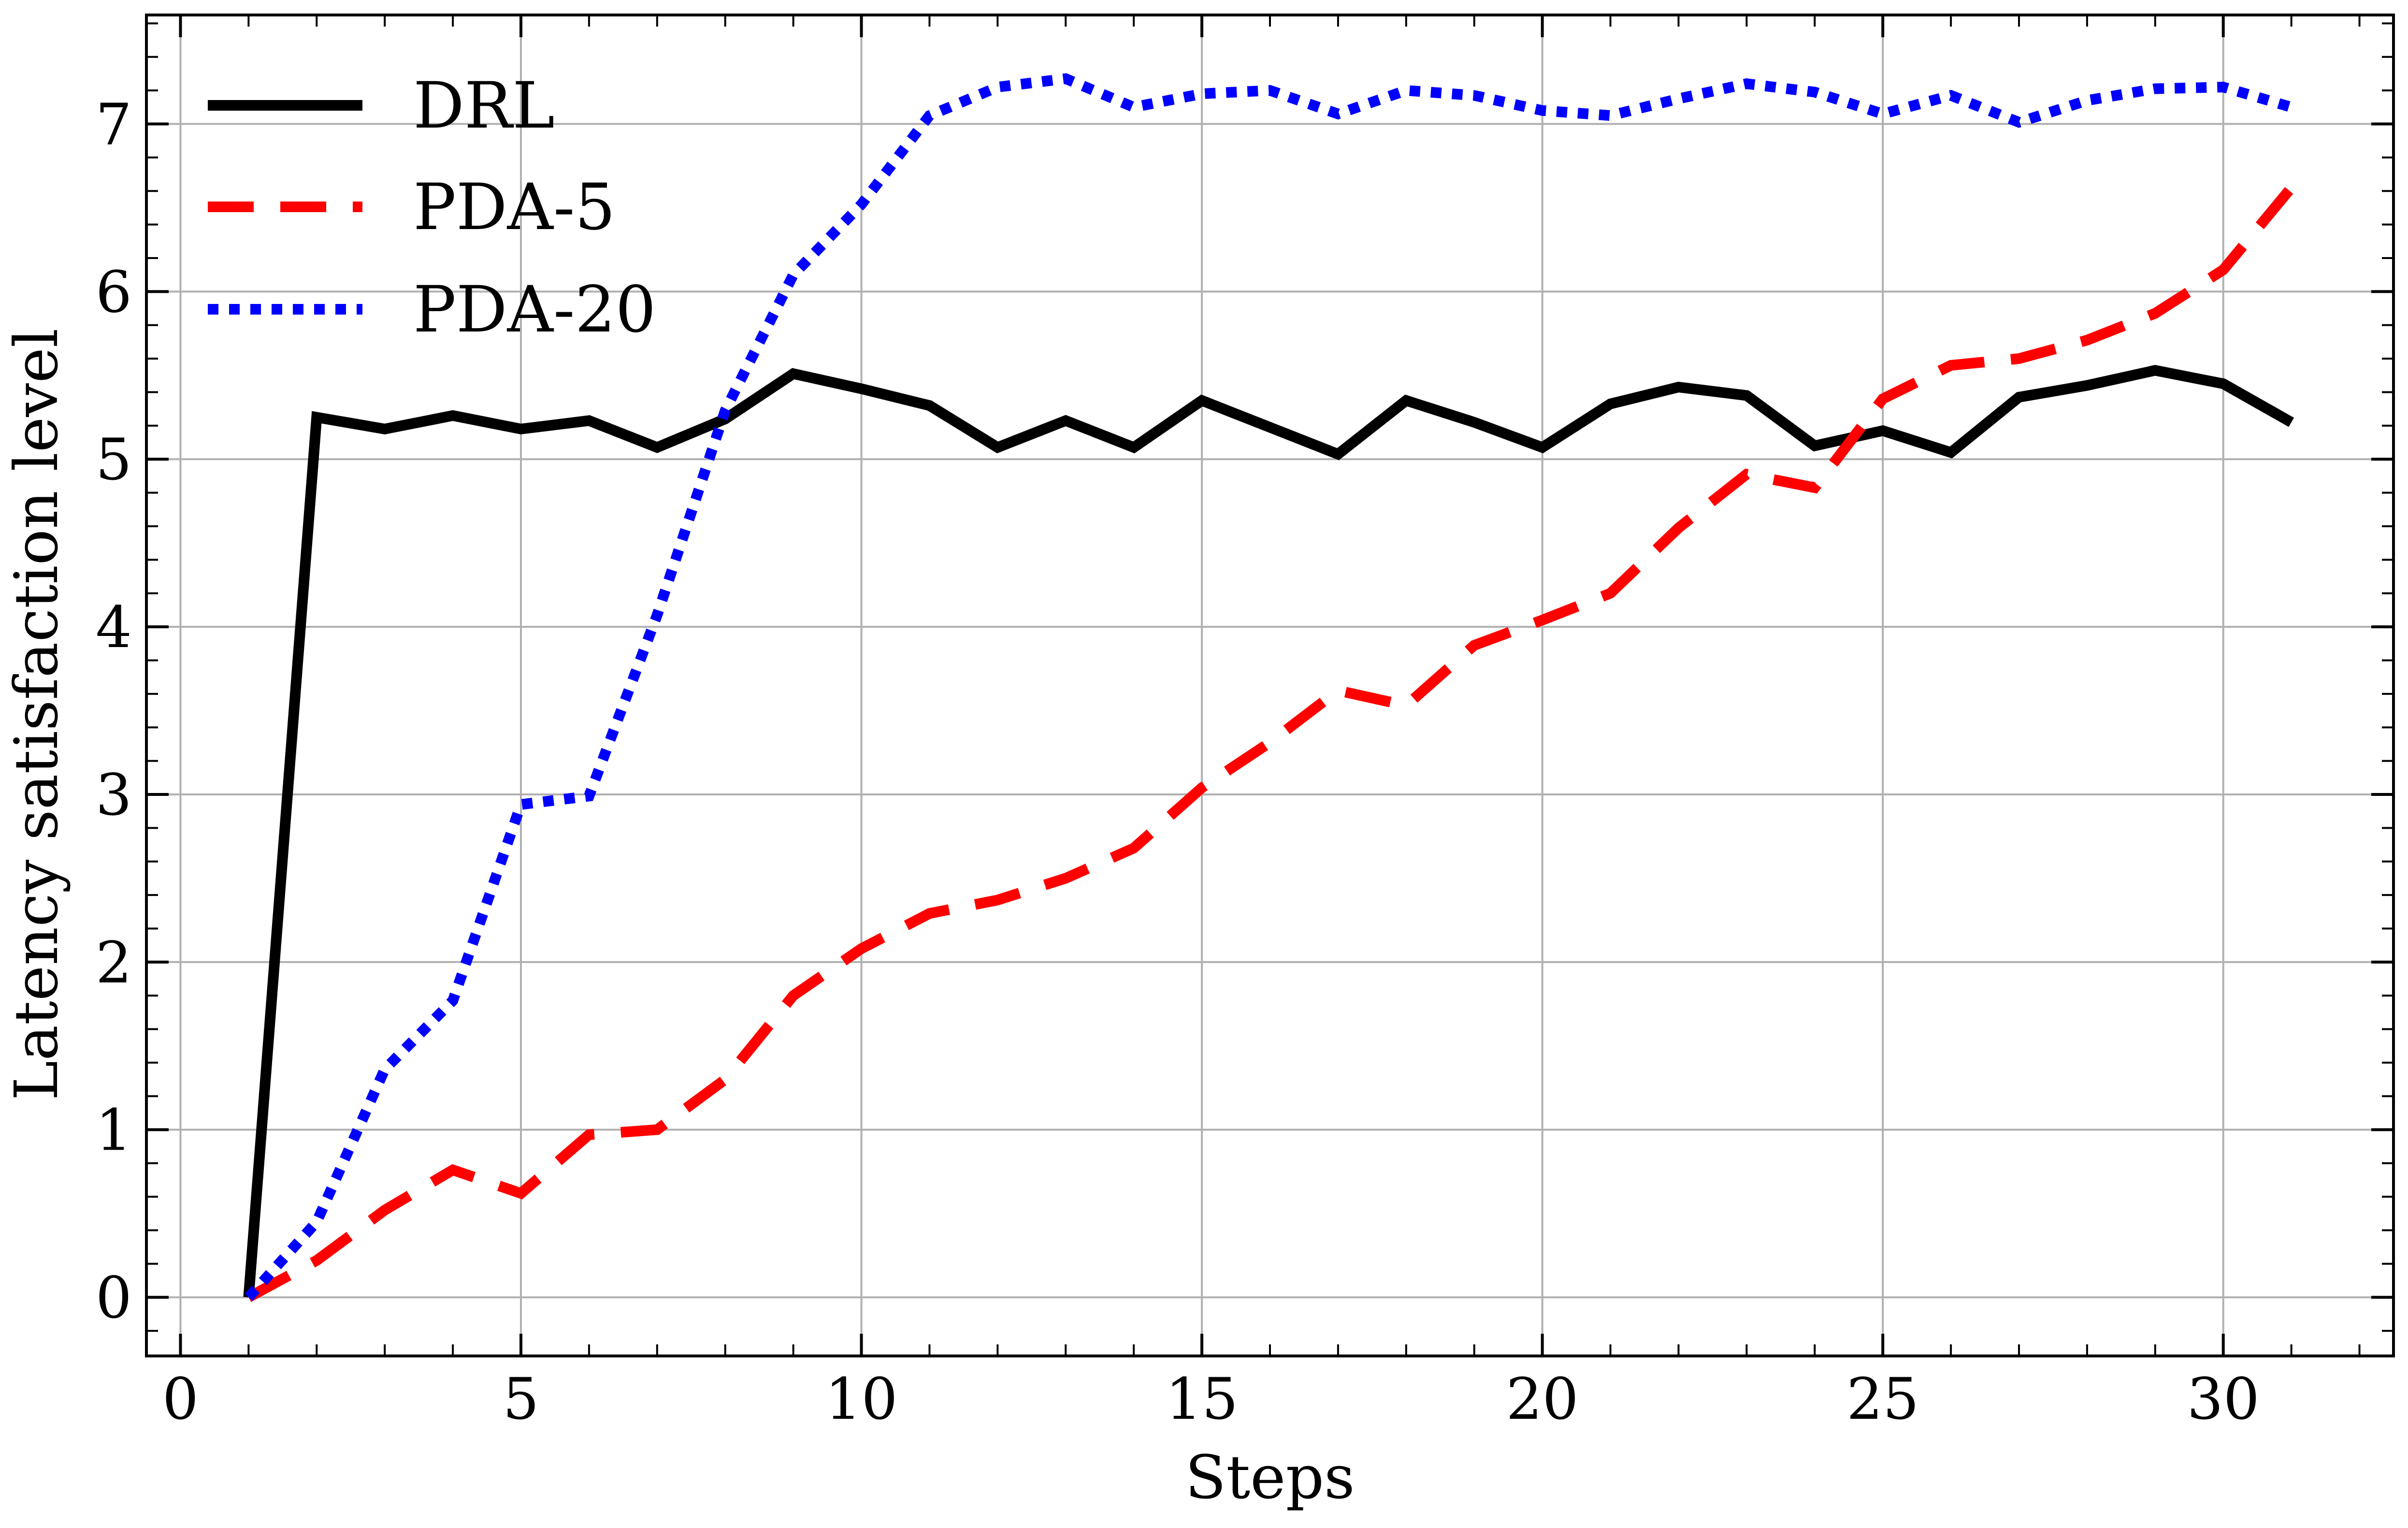 This screenshot has height=1528, width=2408. What do you see at coordinates (1202, 1399) in the screenshot?
I see `x-tick-label: 15` at bounding box center [1202, 1399].